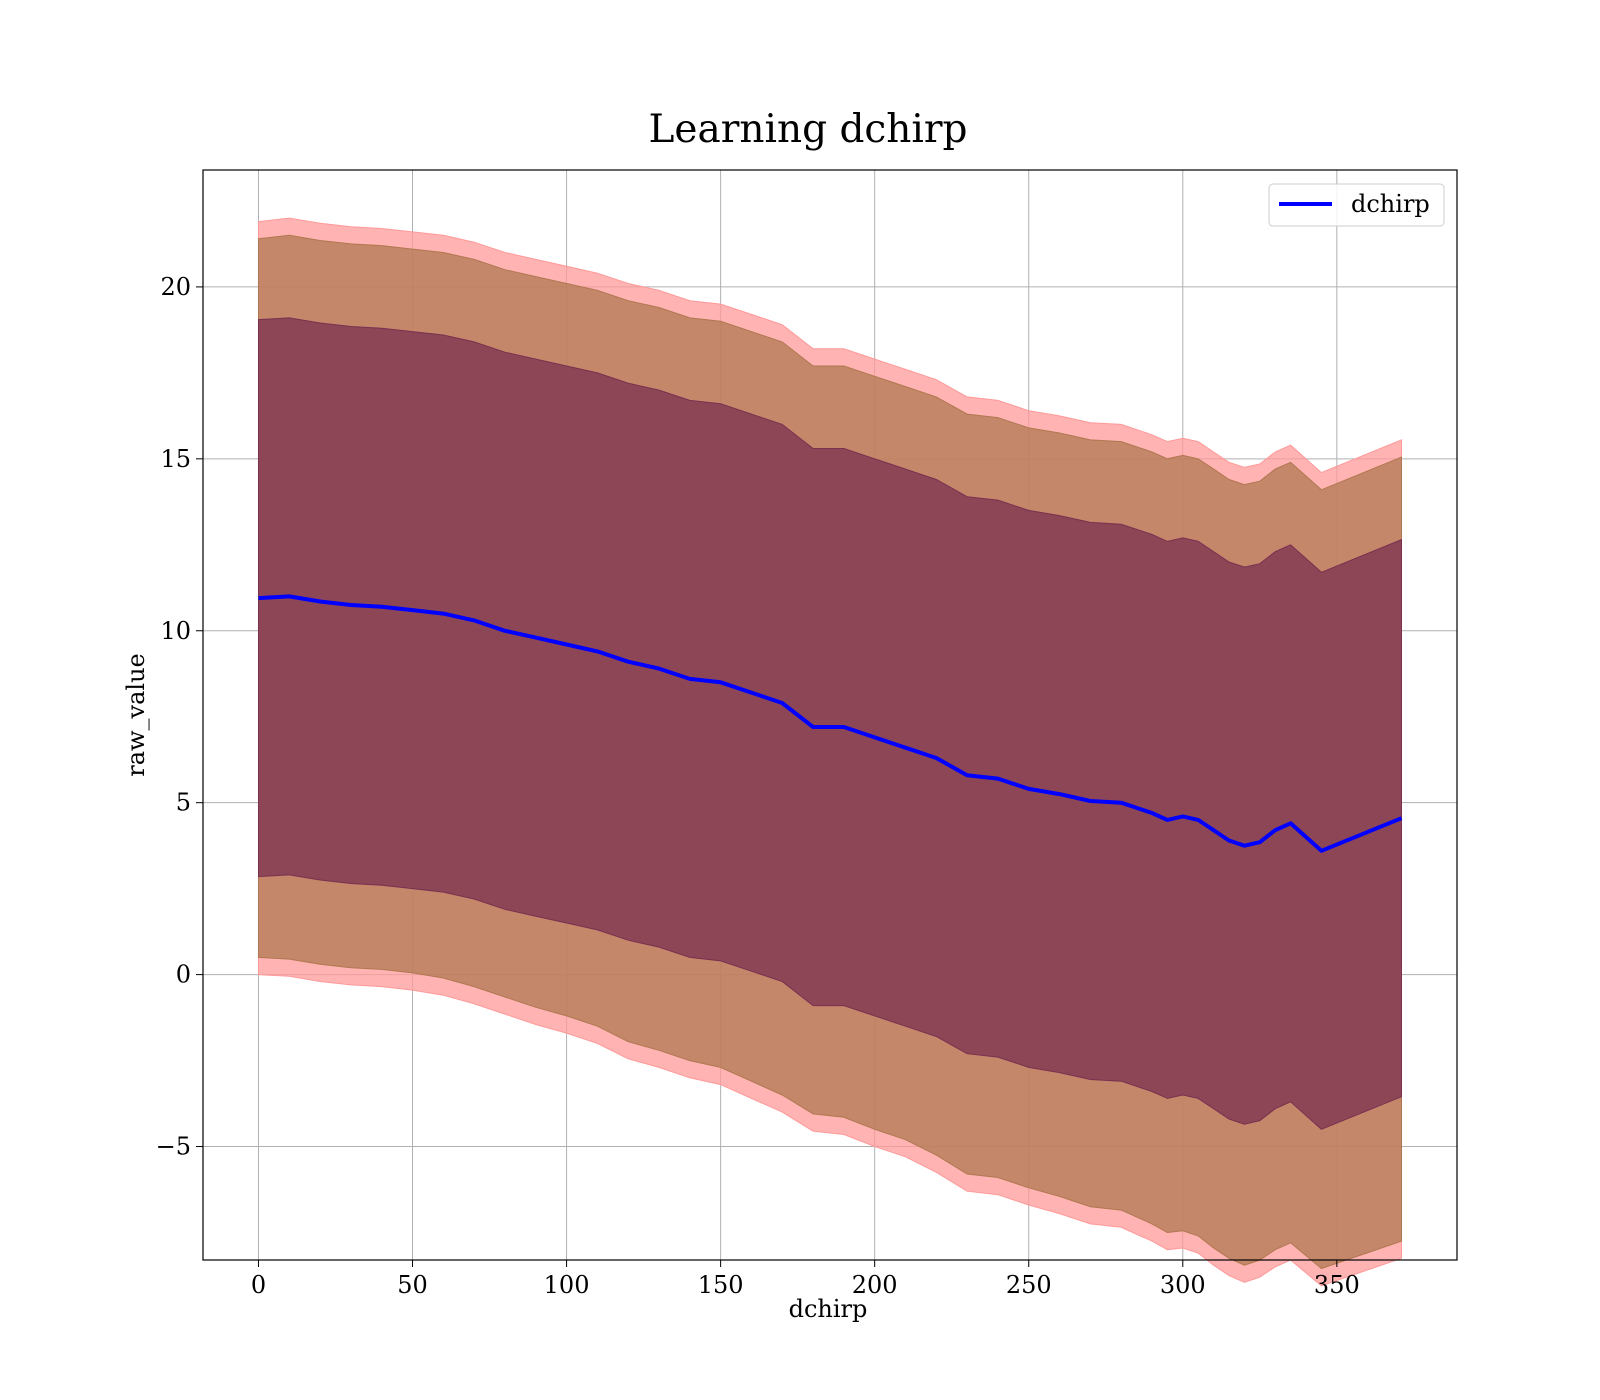 This screenshot has width=1600, height=1400. Describe the element at coordinates (828, 1309) in the screenshot. I see `x-axis-label: dchirp` at that location.